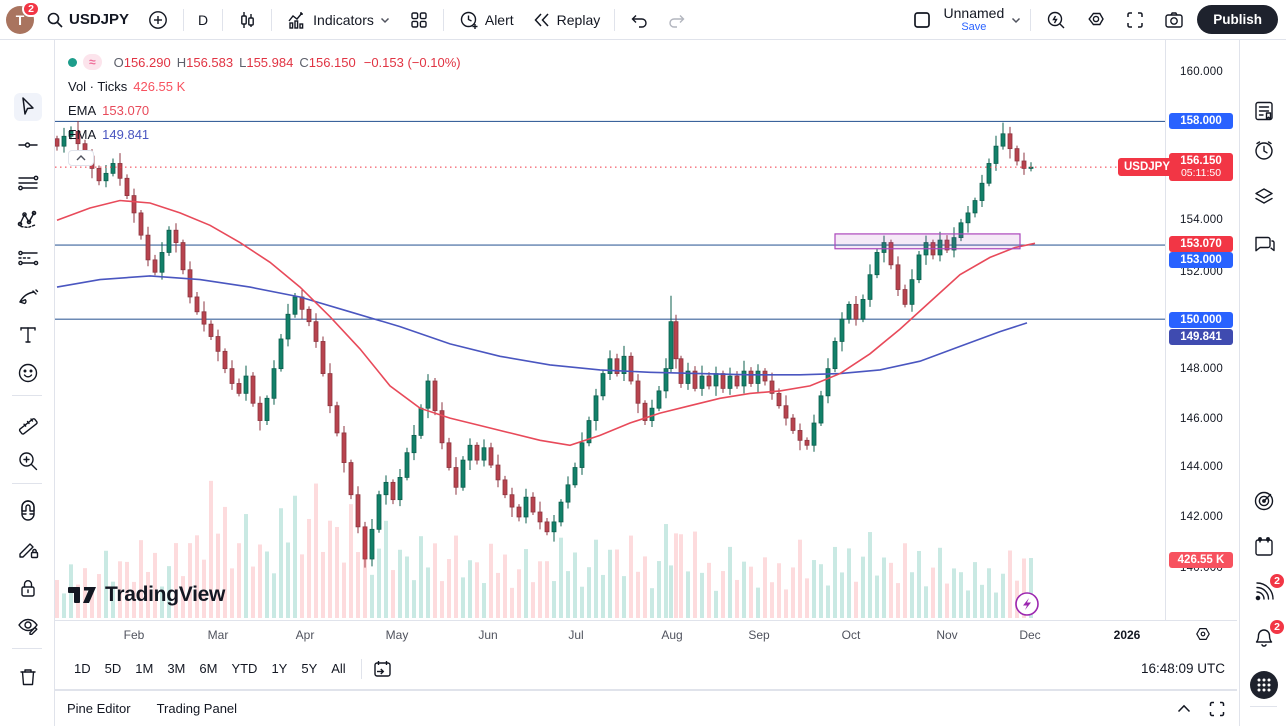  Describe the element at coordinates (144, 668) in the screenshot. I see `timeframe-1m-button: 1M` at that location.